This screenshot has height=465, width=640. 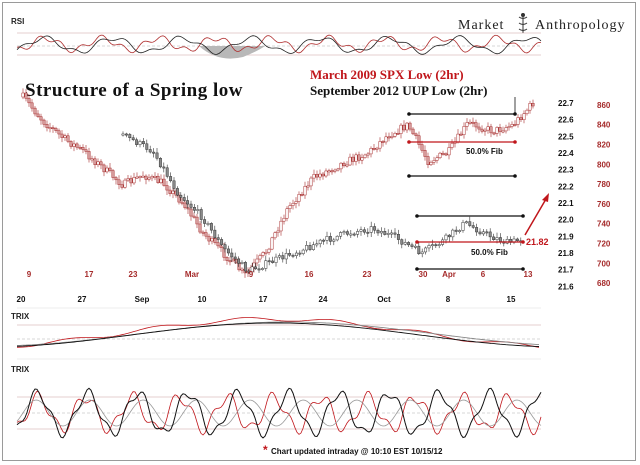 I want to click on spx-tick-label: 840, so click(x=604, y=125).